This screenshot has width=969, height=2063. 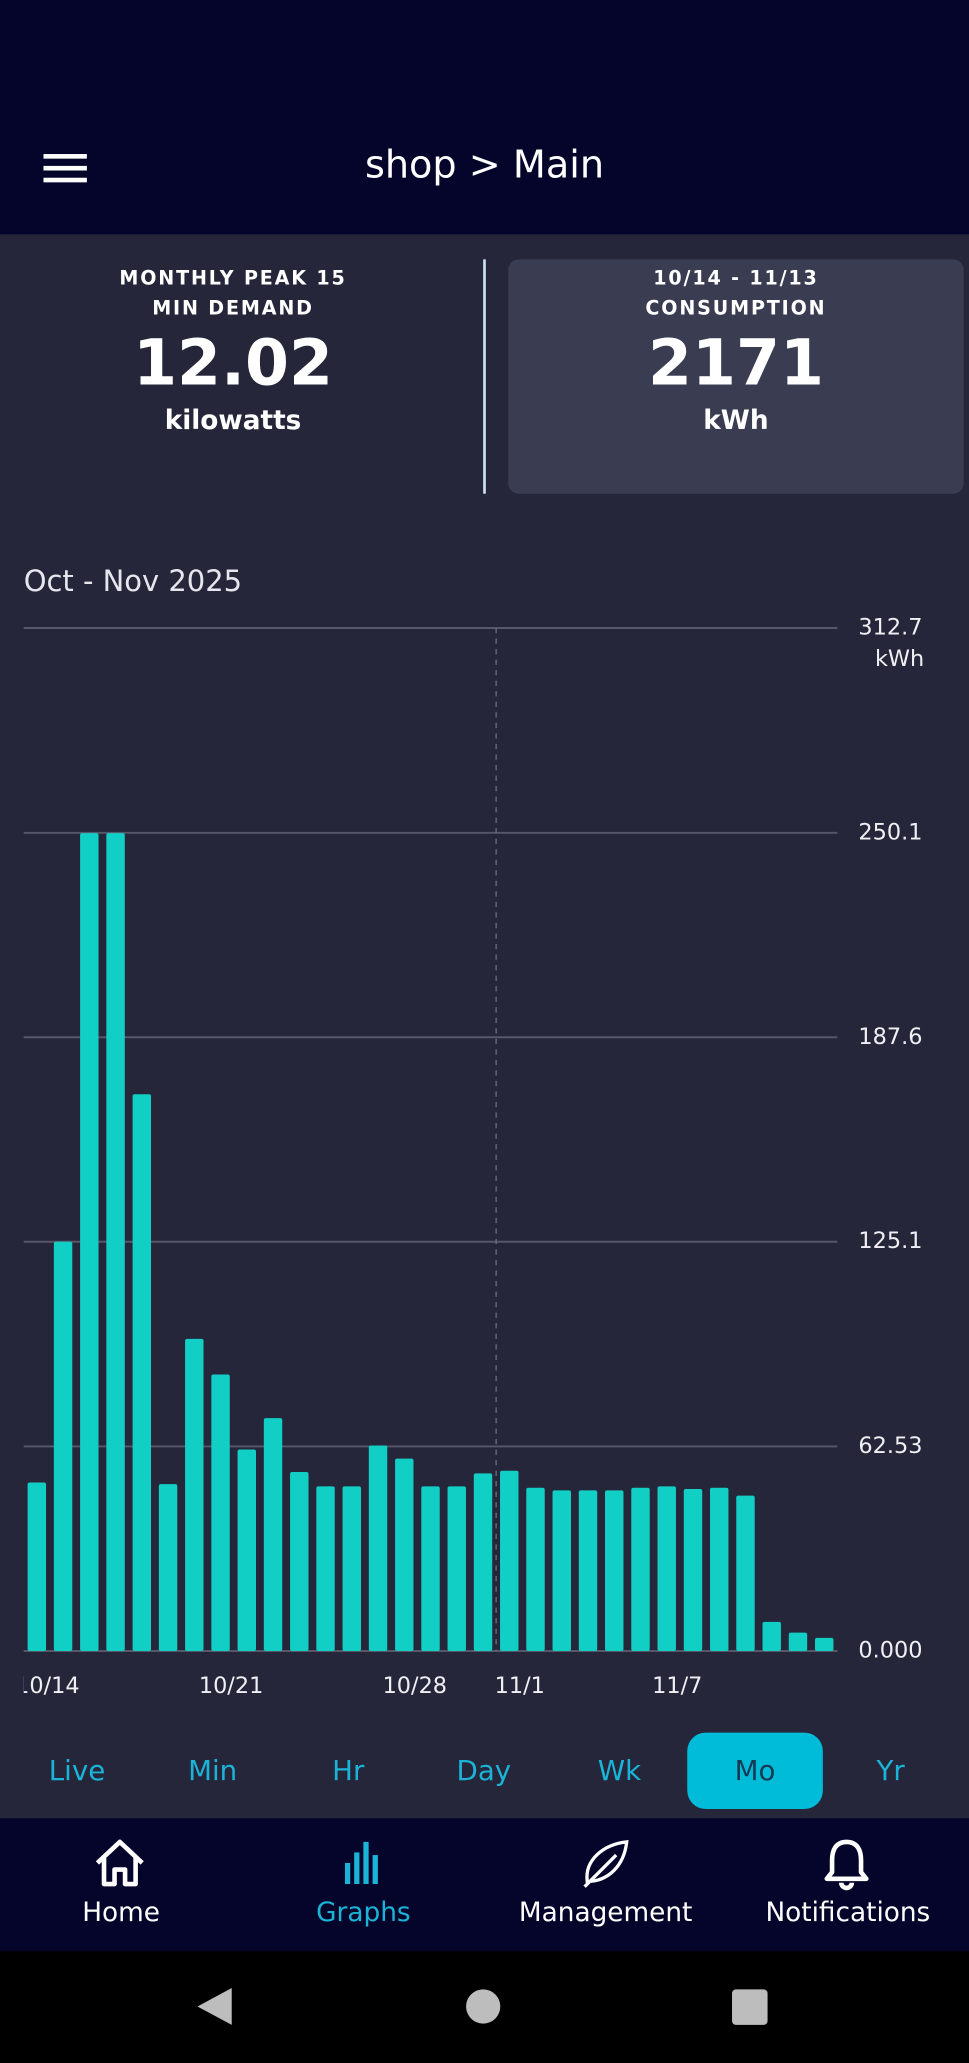 I want to click on y-tick-label: 250.1, so click(x=890, y=832).